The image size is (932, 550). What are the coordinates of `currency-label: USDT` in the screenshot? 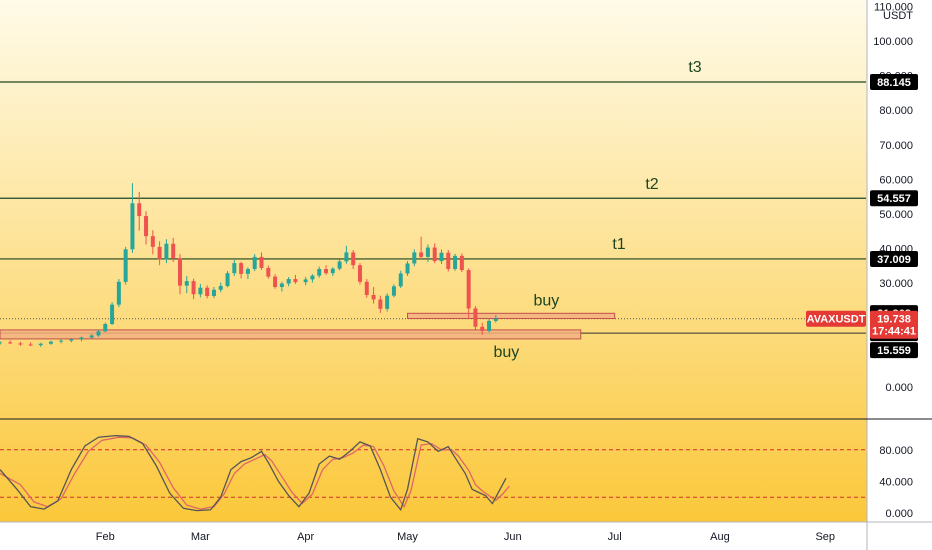 It's located at (898, 16).